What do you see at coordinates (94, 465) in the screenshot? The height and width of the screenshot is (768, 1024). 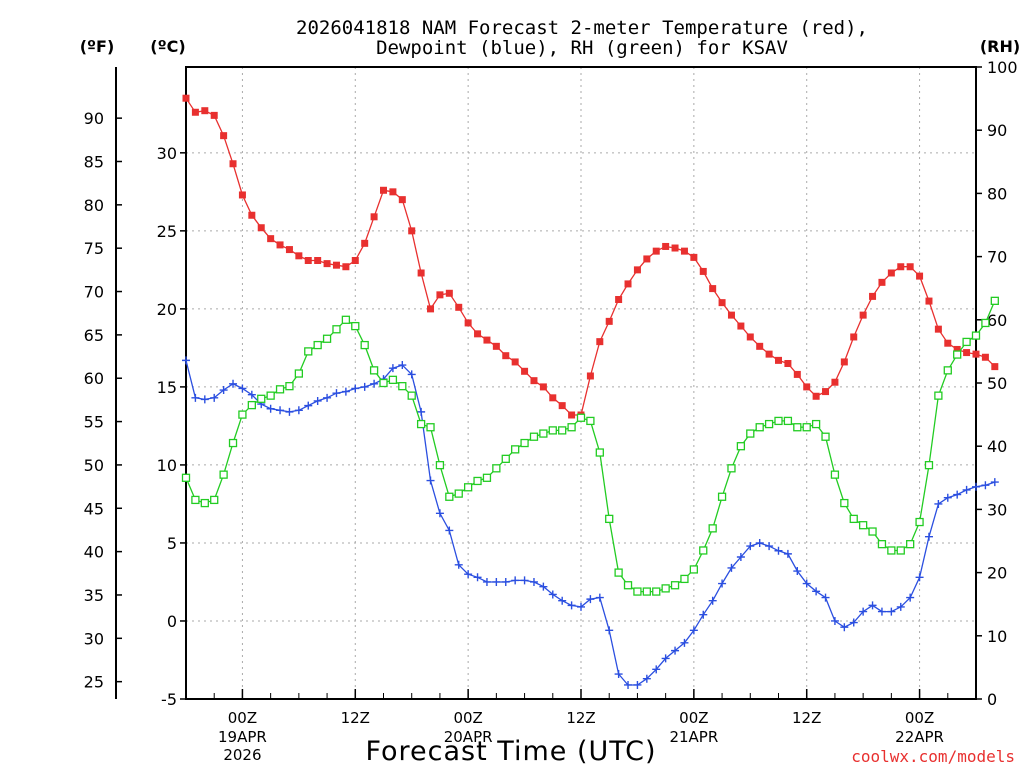 I see `fahrenheit-tick-label: 50` at bounding box center [94, 465].